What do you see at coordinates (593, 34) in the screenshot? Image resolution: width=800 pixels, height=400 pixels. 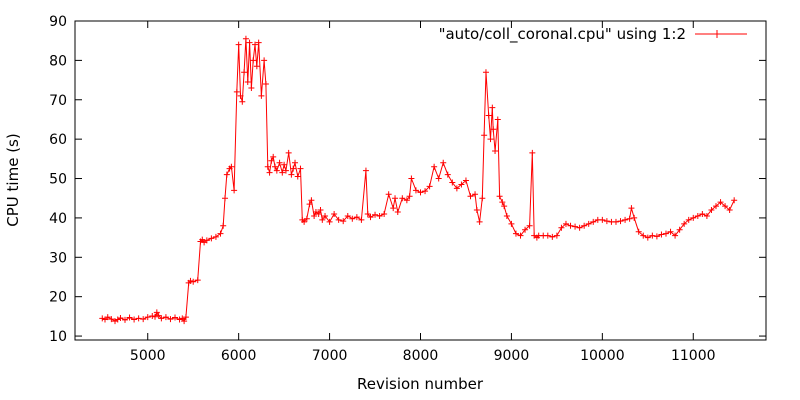 I see `legend: "auto/coll_coronal.cpu" using 1:2` at bounding box center [593, 34].